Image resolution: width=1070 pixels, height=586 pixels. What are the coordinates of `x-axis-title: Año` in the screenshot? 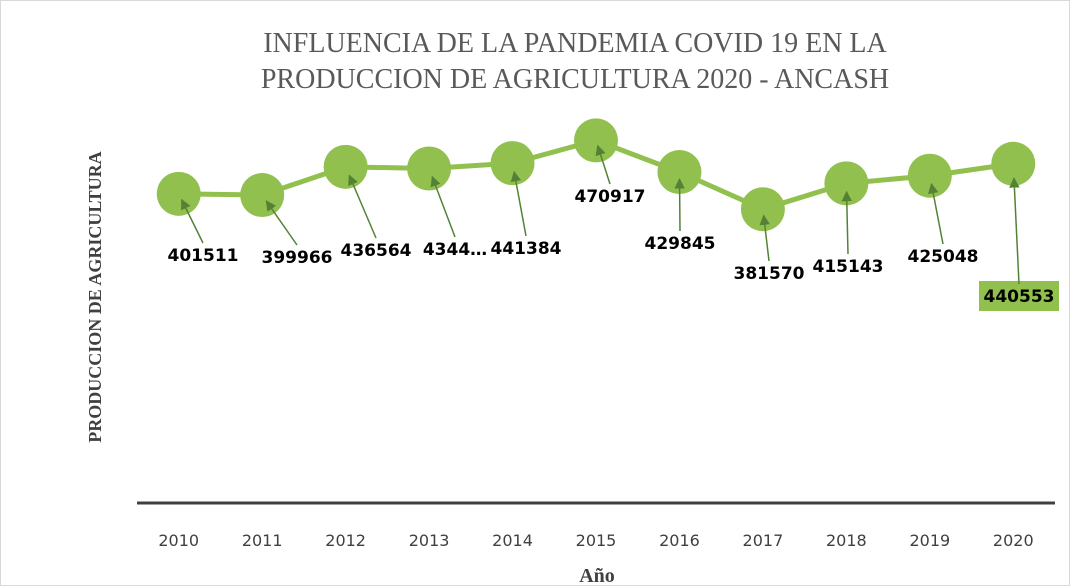 It's located at (597, 575).